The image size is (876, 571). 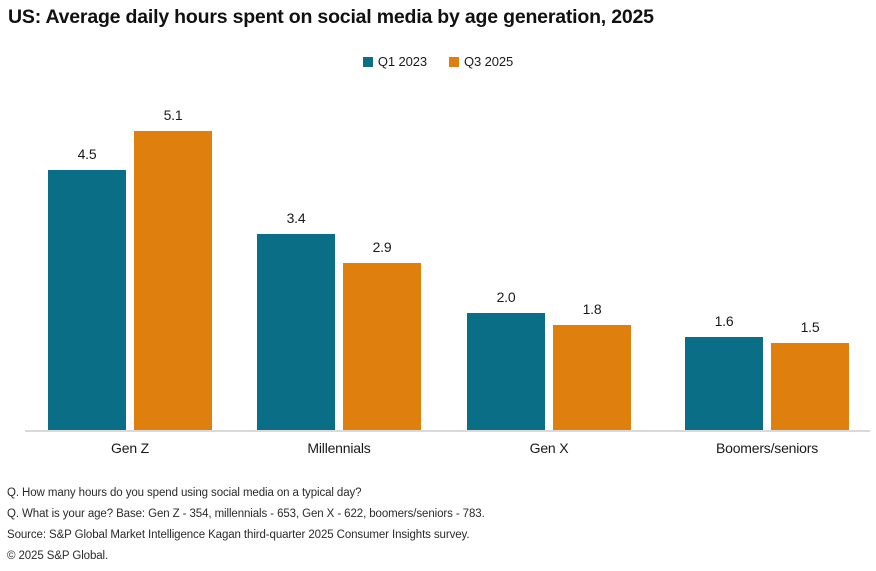 I want to click on bar-genx-q3-2025, so click(x=592, y=377).